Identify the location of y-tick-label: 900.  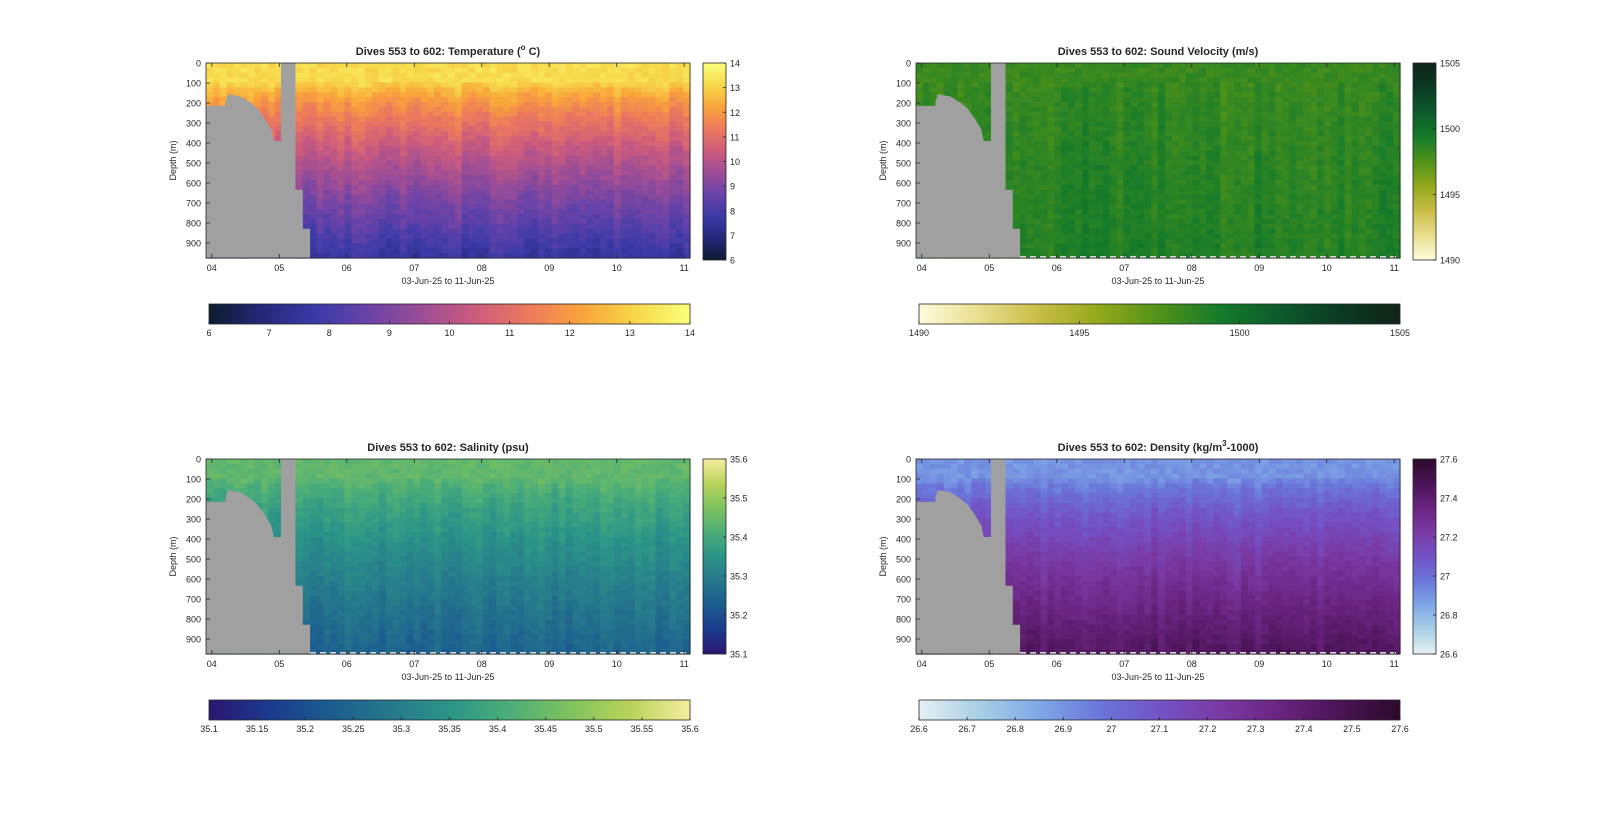
(193, 244).